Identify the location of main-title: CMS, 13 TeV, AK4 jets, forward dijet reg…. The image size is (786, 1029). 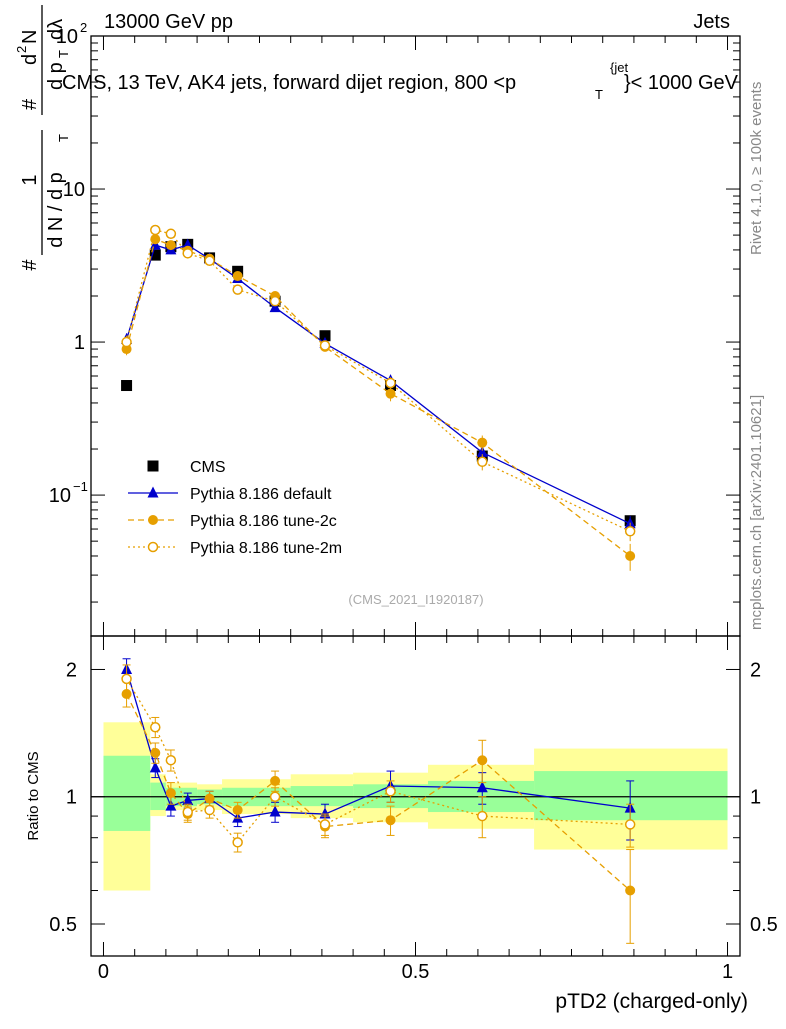
(400, 81).